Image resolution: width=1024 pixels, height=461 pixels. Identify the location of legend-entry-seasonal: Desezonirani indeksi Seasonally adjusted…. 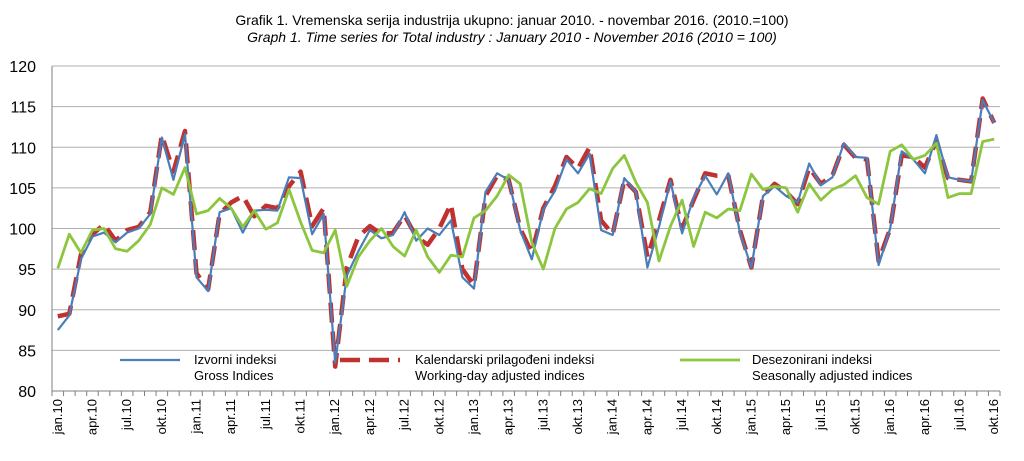
(832, 368).